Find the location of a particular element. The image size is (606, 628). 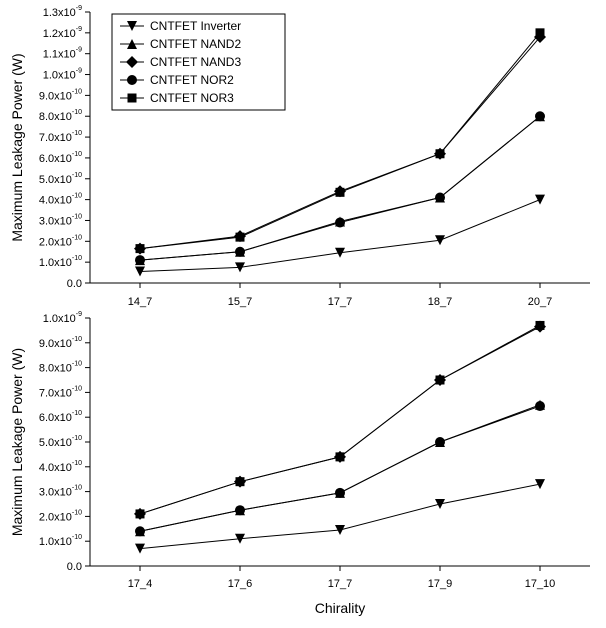

legend-label: CNTFET NAND3 is located at coordinates (195, 62).